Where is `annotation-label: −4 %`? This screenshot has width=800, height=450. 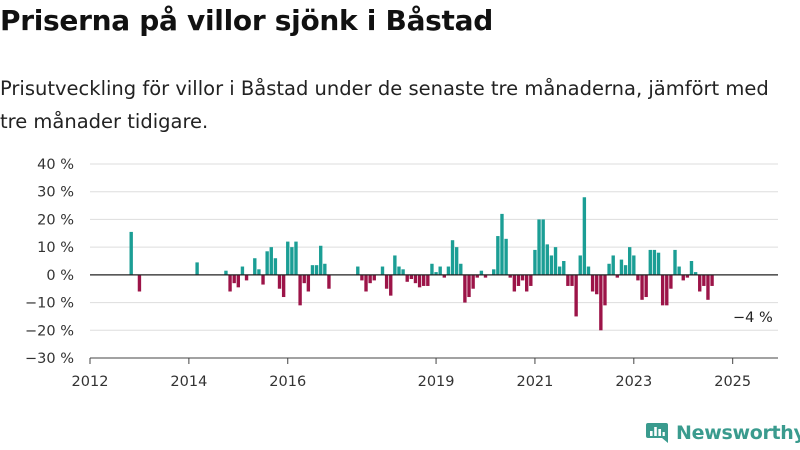
annotation-label: −4 % is located at coordinates (753, 318).